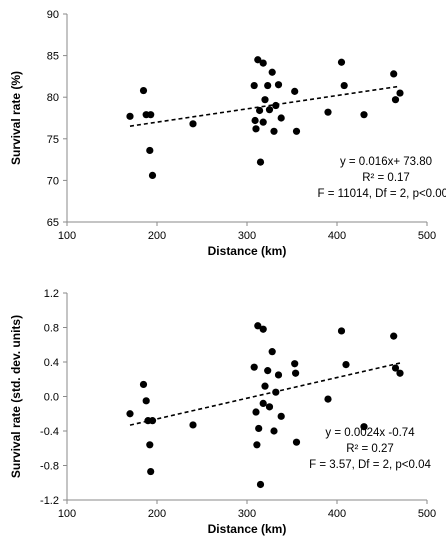 The height and width of the screenshot is (550, 446). What do you see at coordinates (49, 501) in the screenshot?
I see `y-tick-label: -1.2` at bounding box center [49, 501].